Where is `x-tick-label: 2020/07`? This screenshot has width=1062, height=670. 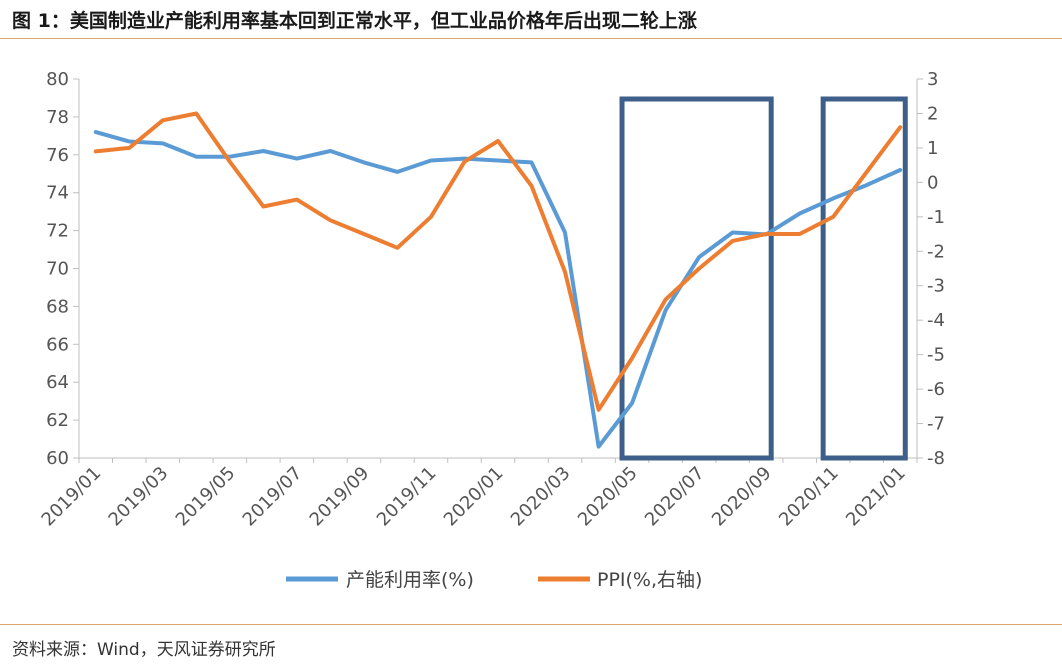
x-tick-label: 2020/07 is located at coordinates (675, 497).